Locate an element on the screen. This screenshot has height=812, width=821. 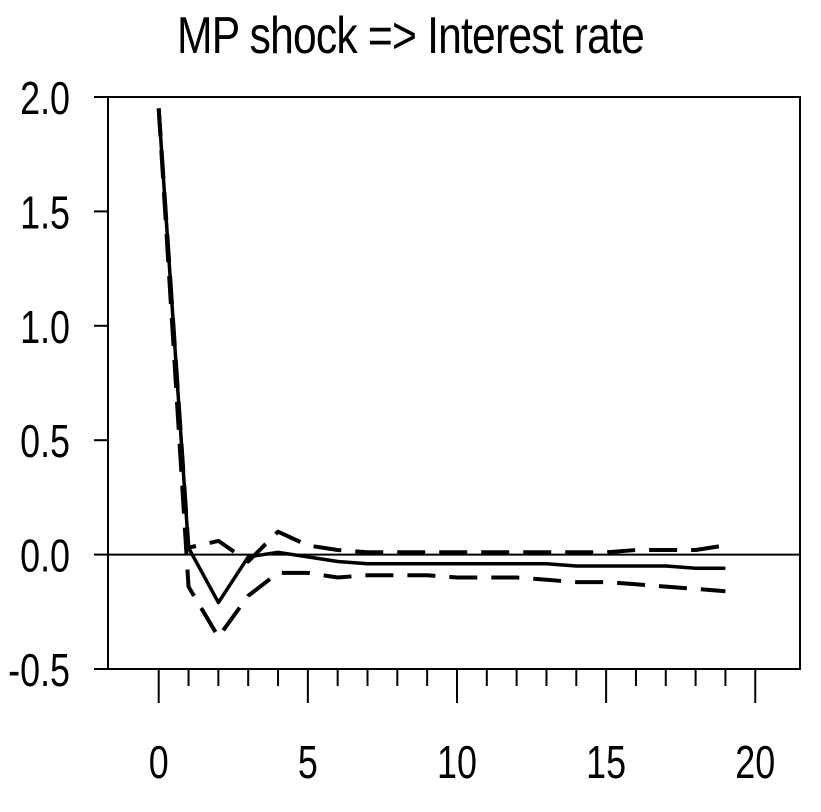
y-tick-label: -0.5 is located at coordinates (39, 670).